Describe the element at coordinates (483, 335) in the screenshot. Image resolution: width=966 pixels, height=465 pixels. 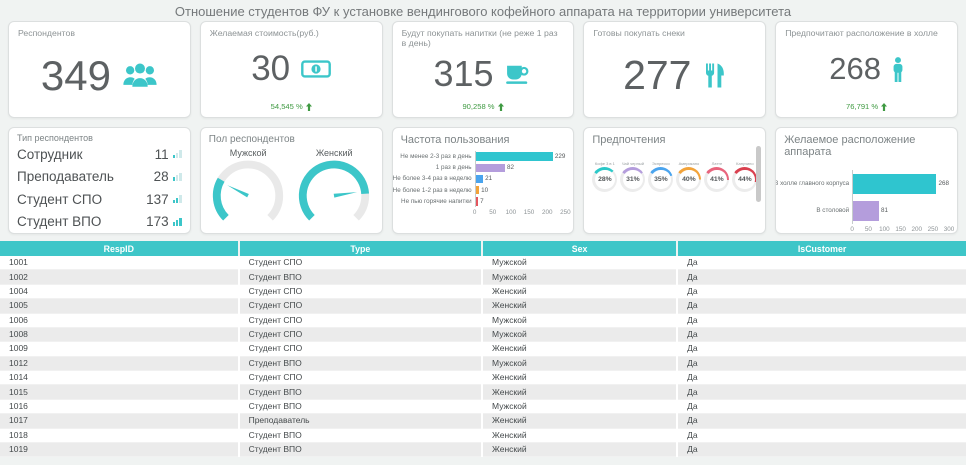
I see `table-row: 1008 Студент СПО Мужской Да` at that location.